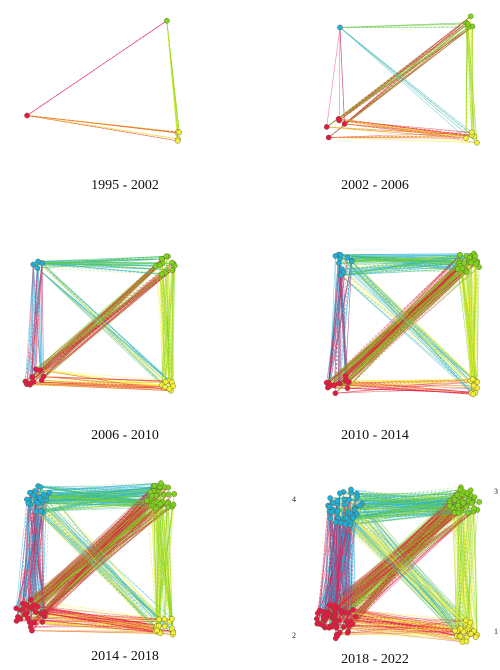 The width and height of the screenshot is (500, 670). What do you see at coordinates (125, 656) in the screenshot?
I see `panel-caption: 2014 - 2018` at bounding box center [125, 656].